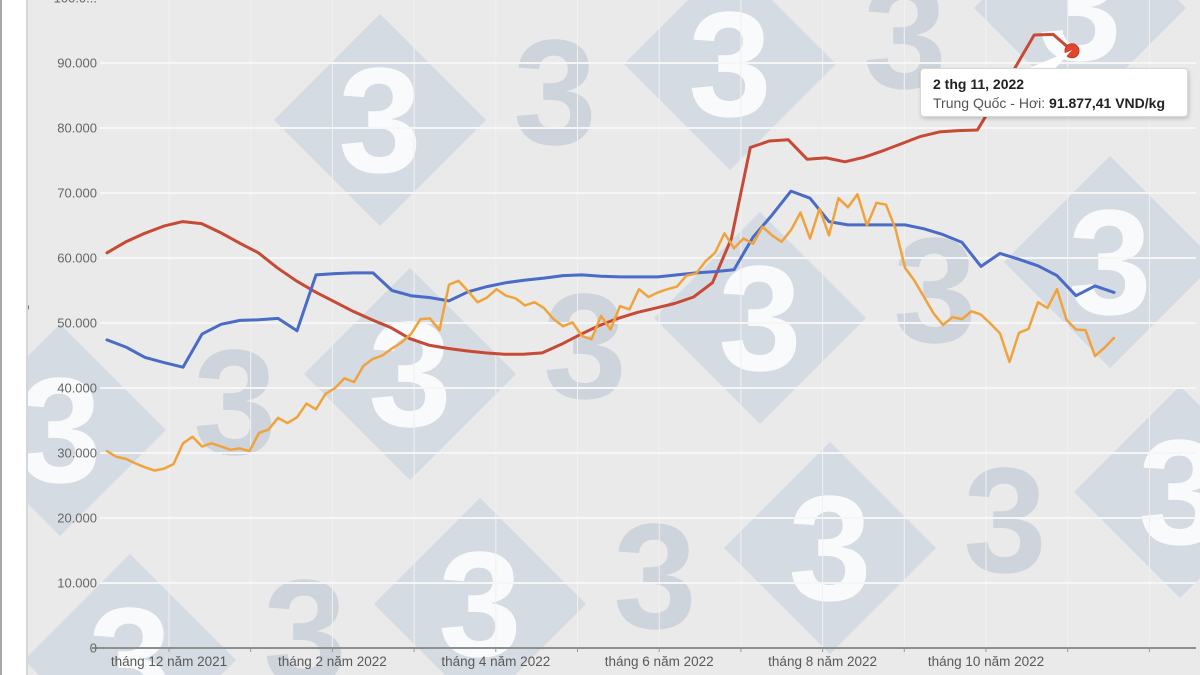 This screenshot has height=675, width=1200. What do you see at coordinates (991, 103) in the screenshot?
I see `tooltip-series-label: Trung Quốc - Hơi:` at bounding box center [991, 103].